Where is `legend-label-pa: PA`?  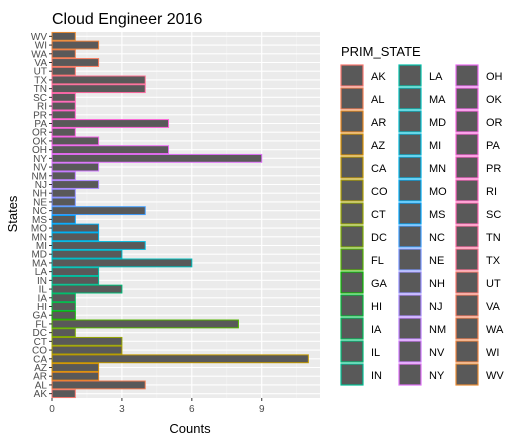
legend-label-pa: PA is located at coordinates (493, 146).